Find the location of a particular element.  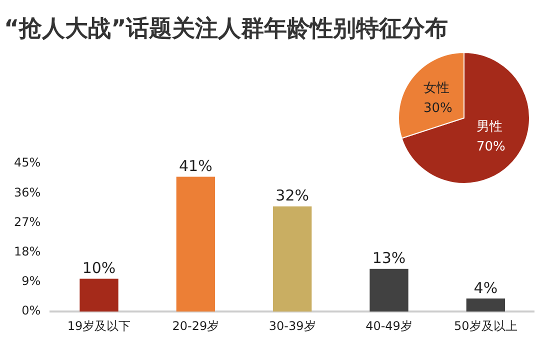

x-tick-label: 20-29岁 is located at coordinates (196, 325).